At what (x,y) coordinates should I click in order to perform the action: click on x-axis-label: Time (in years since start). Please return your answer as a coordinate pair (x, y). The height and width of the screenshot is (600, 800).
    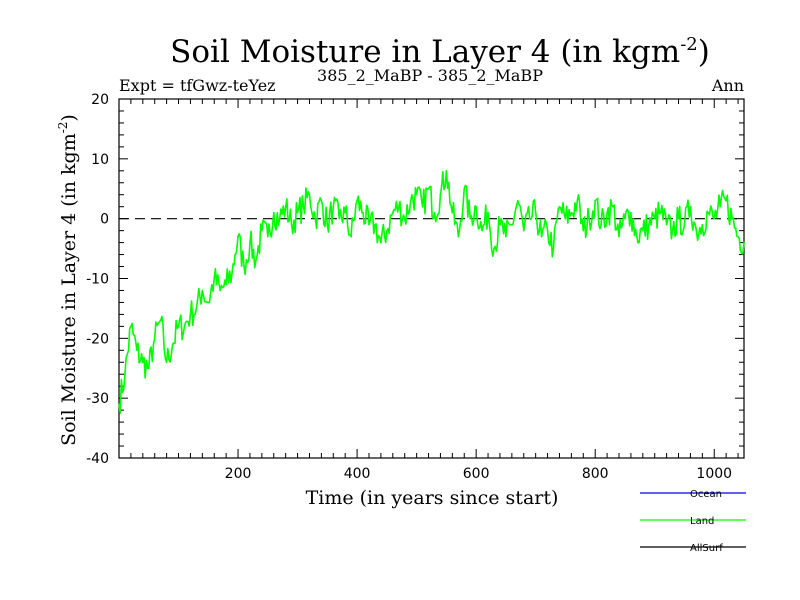
    Looking at the image, I should click on (432, 498).